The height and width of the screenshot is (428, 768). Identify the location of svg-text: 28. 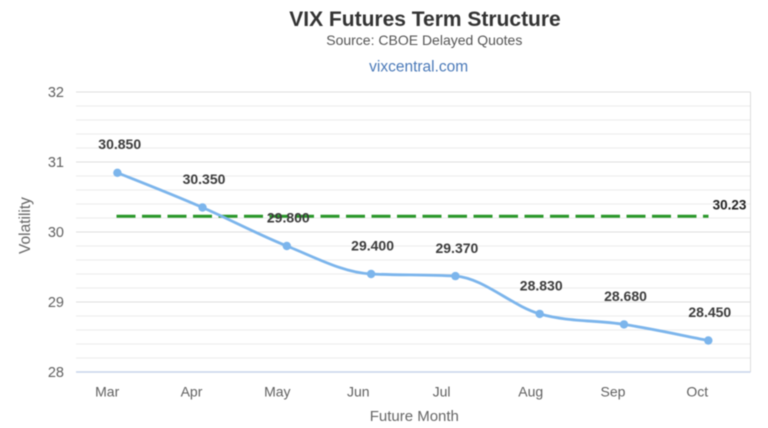
(56, 373).